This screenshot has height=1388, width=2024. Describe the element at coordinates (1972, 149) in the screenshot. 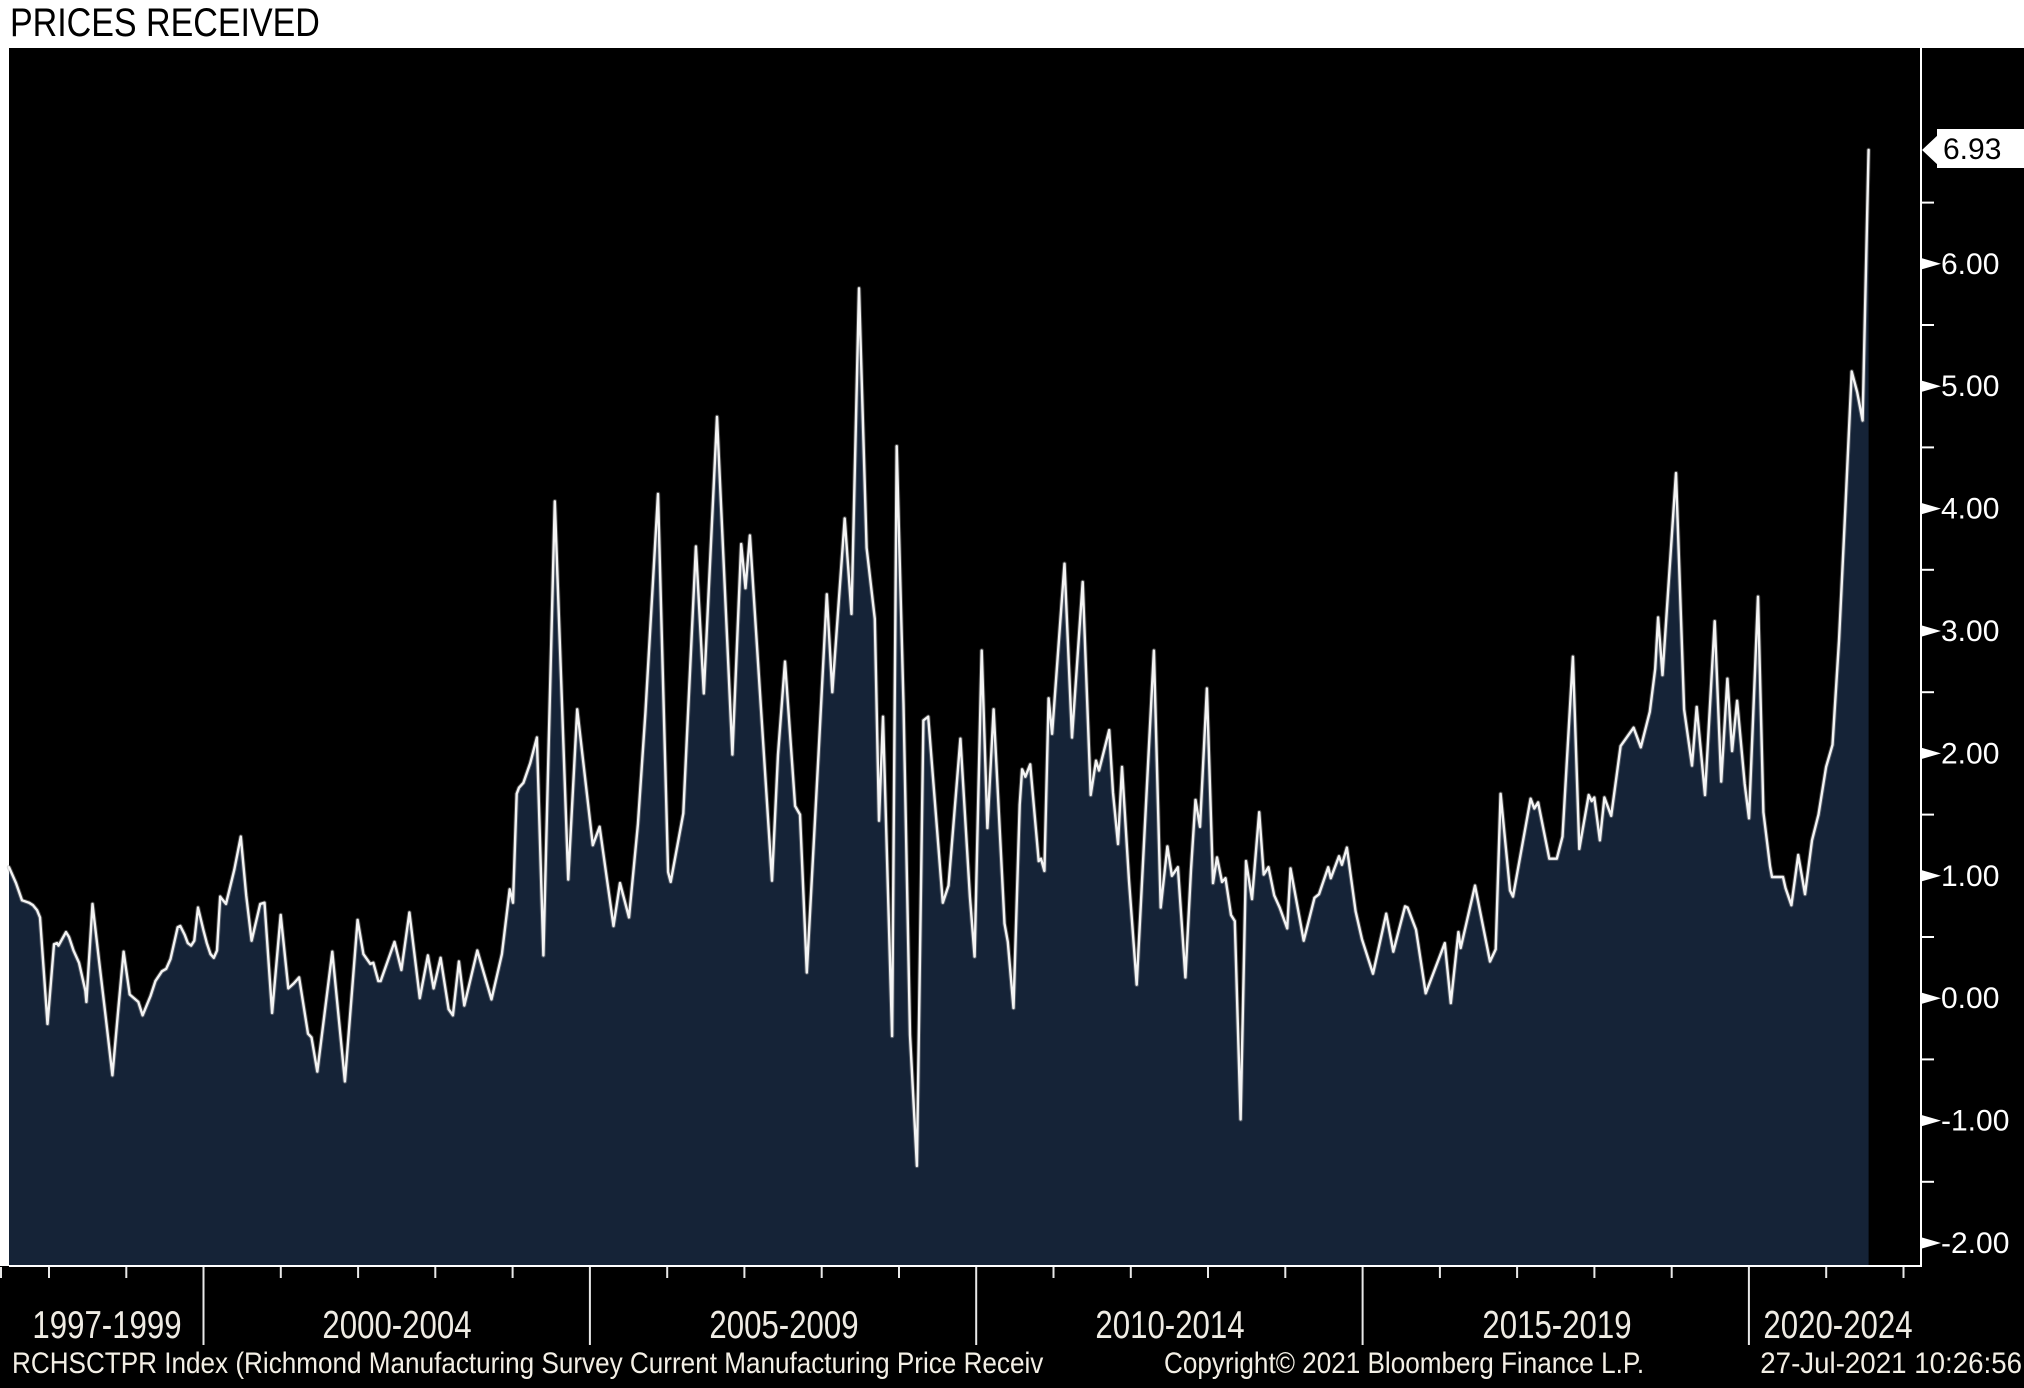

I see `svg-text: 6.93` at that location.